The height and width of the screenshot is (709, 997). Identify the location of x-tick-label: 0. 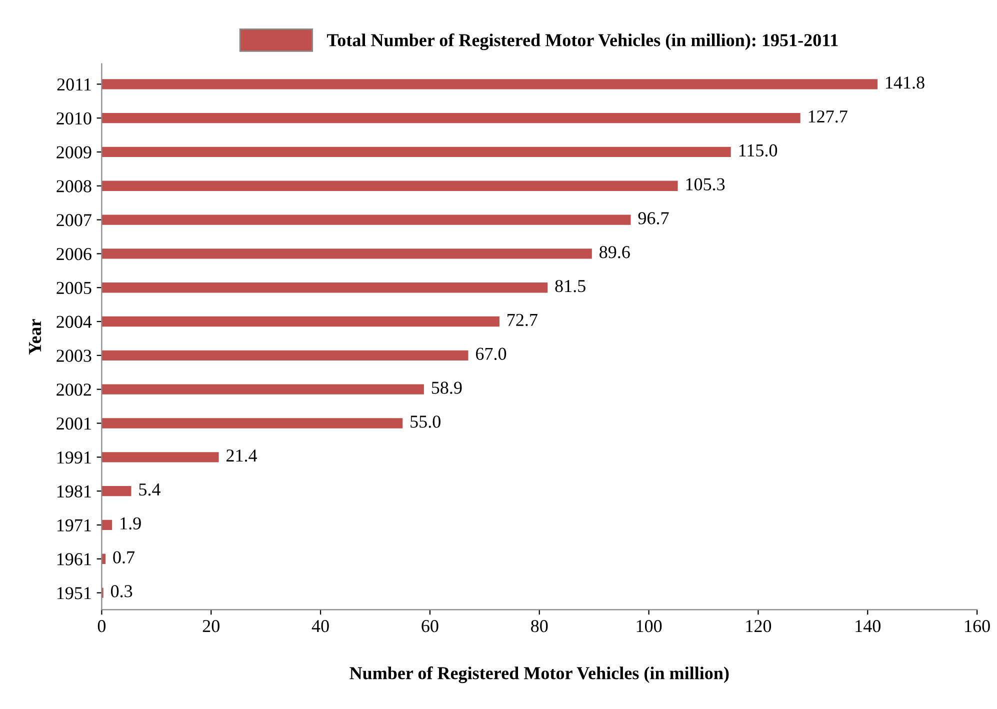
(102, 626).